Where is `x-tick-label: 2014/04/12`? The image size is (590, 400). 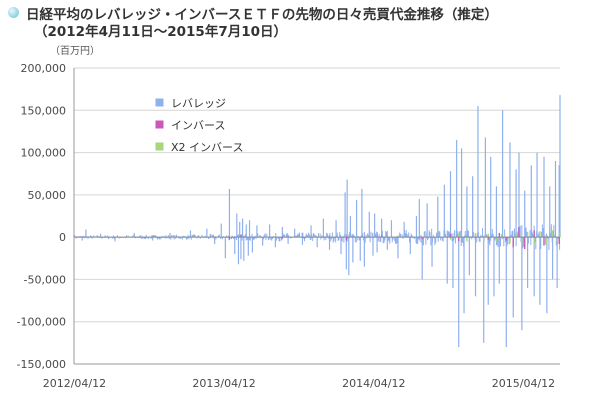
x-tick-label: 2014/04/12 is located at coordinates (373, 383).